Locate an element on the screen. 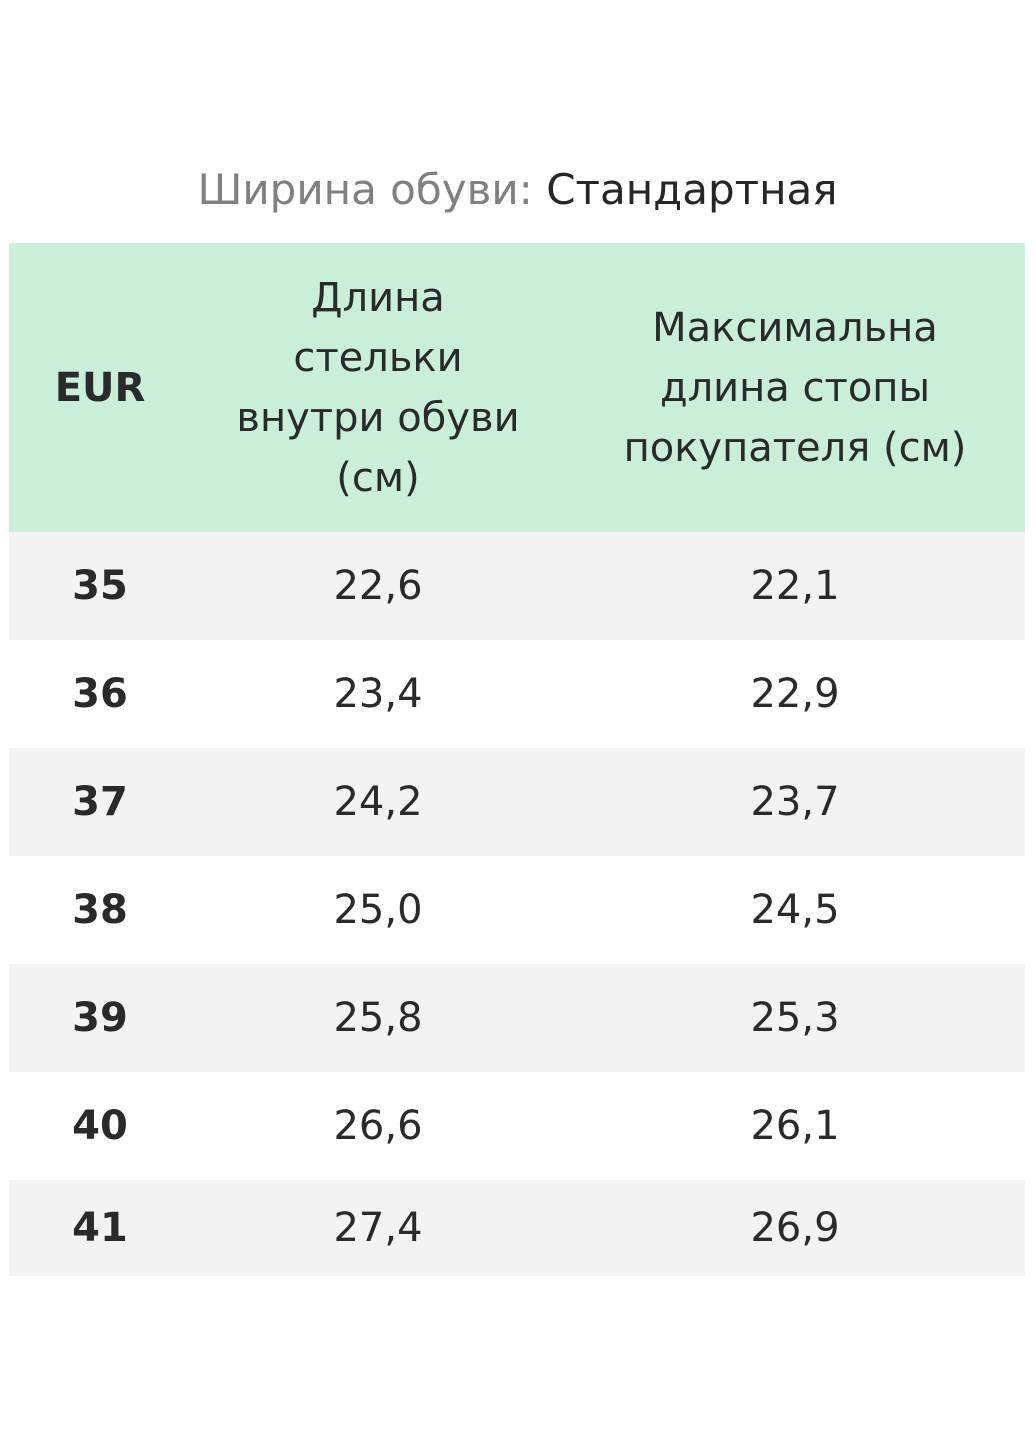  length-cell: 25,3 is located at coordinates (795, 1018).